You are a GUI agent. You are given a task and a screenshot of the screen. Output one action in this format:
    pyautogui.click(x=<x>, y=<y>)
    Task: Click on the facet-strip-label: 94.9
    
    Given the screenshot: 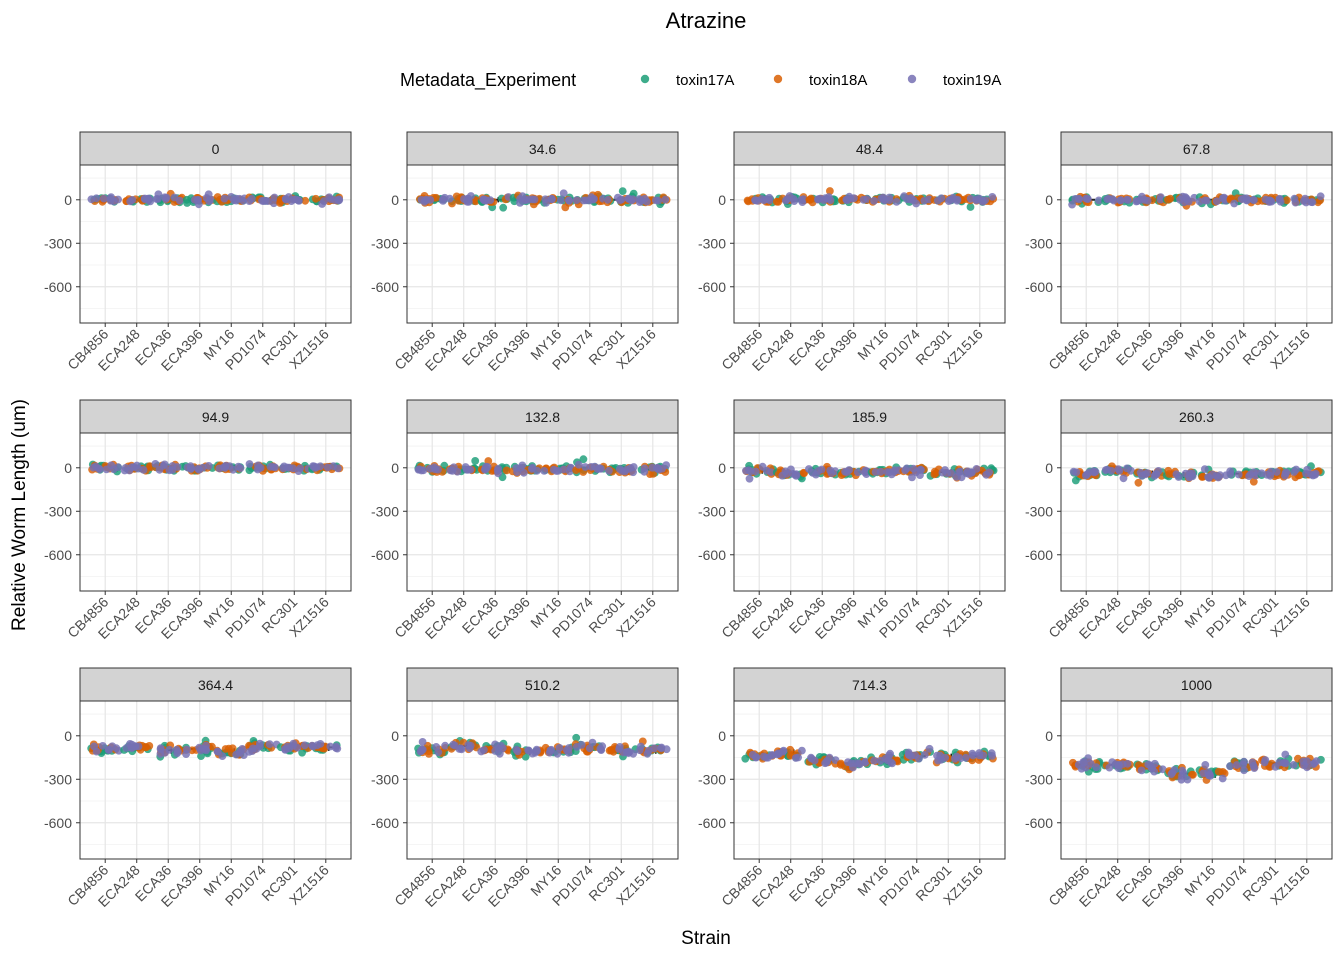 What is the action you would take?
    pyautogui.click(x=215, y=417)
    